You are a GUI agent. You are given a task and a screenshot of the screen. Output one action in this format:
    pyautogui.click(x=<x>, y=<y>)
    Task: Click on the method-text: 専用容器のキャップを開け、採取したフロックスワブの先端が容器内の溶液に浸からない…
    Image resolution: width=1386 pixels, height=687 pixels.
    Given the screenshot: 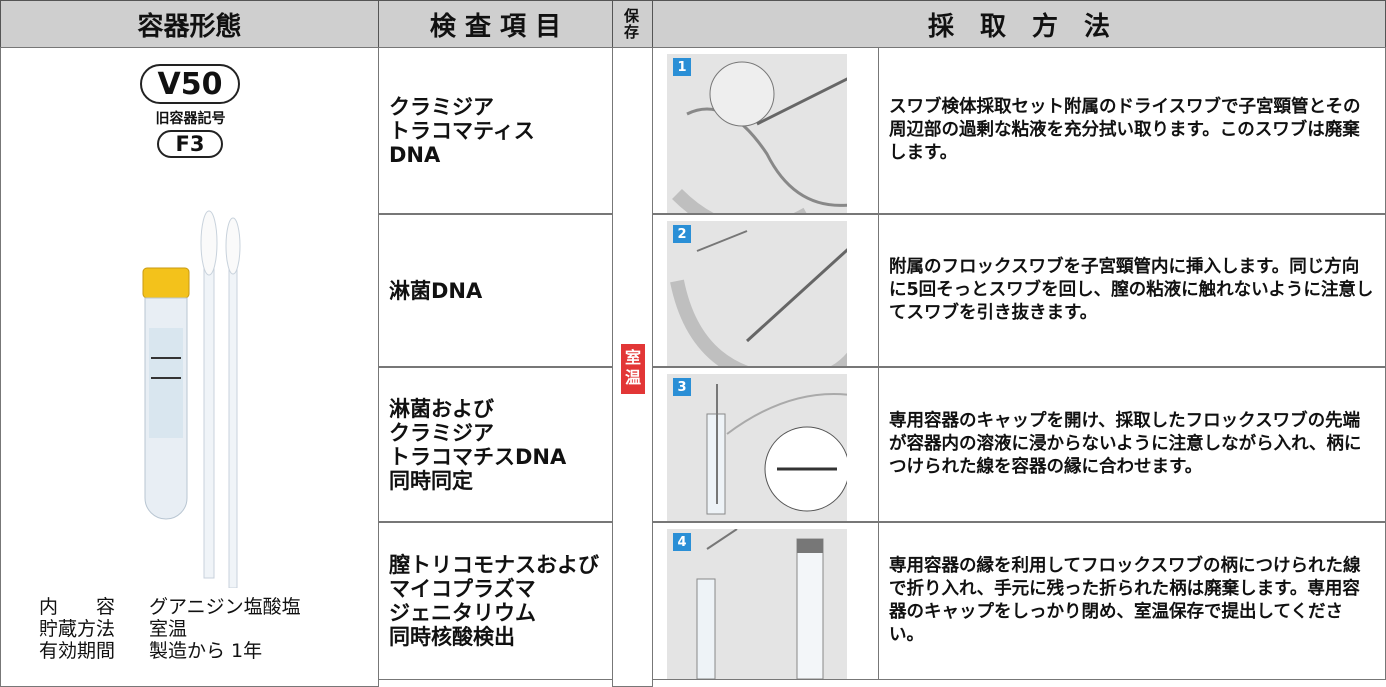 What is the action you would take?
    pyautogui.click(x=1132, y=444)
    